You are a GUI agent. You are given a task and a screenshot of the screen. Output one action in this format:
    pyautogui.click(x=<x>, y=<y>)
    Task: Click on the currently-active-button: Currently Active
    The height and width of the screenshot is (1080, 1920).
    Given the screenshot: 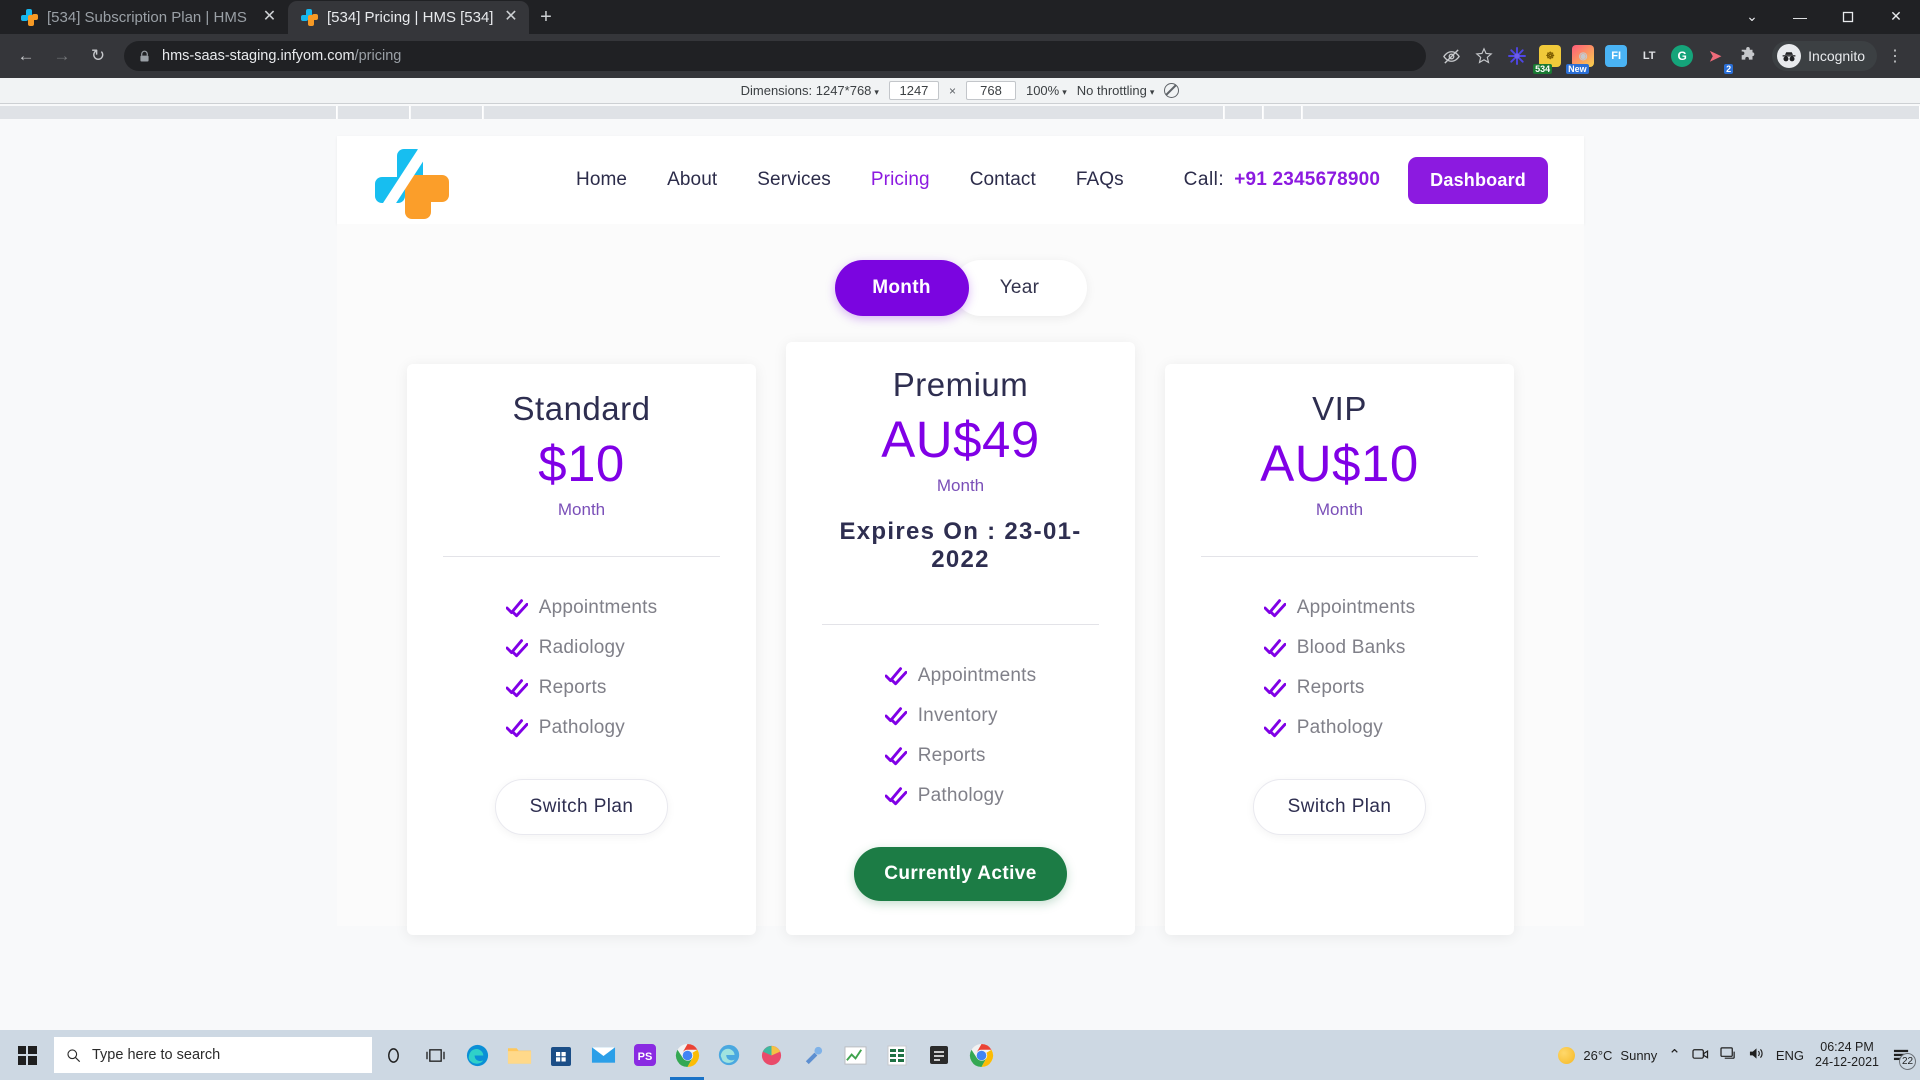 What is the action you would take?
    pyautogui.click(x=960, y=874)
    